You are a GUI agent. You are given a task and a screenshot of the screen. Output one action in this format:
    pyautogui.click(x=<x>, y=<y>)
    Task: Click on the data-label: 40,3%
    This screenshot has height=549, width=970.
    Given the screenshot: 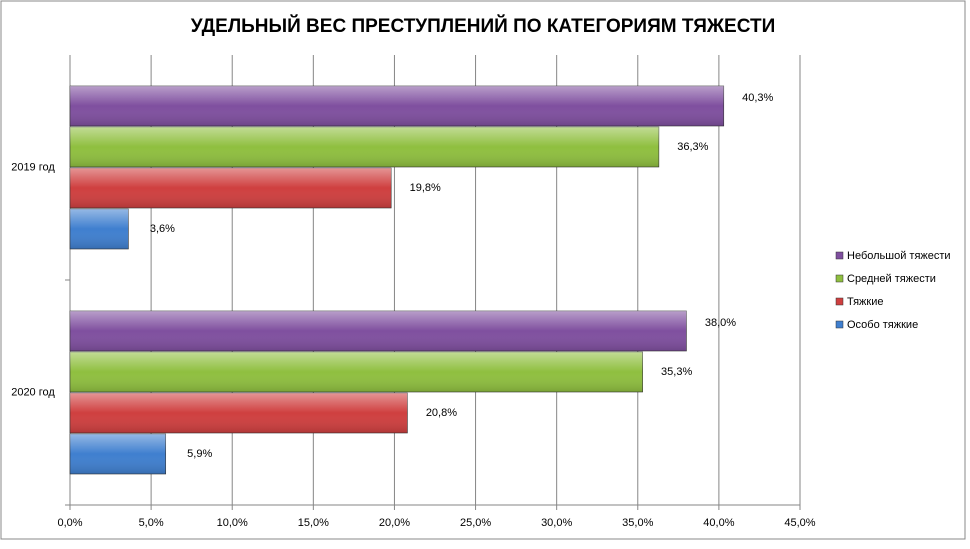 What is the action you would take?
    pyautogui.click(x=757, y=98)
    